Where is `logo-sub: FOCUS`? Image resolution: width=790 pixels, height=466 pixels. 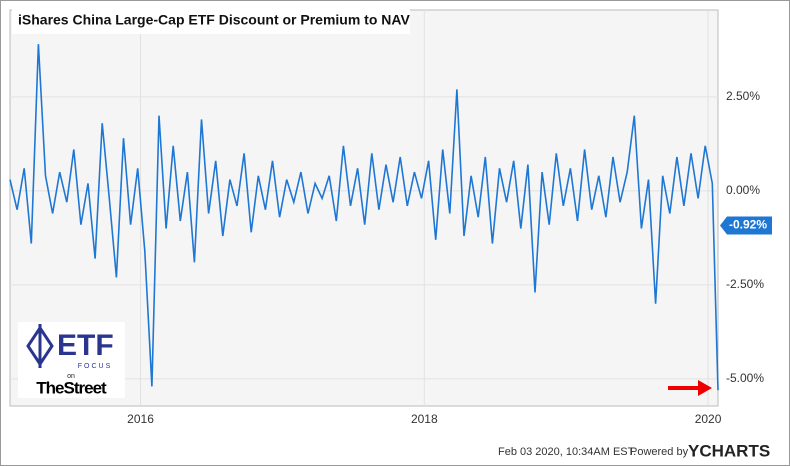
logo-sub: FOCUS is located at coordinates (95, 366).